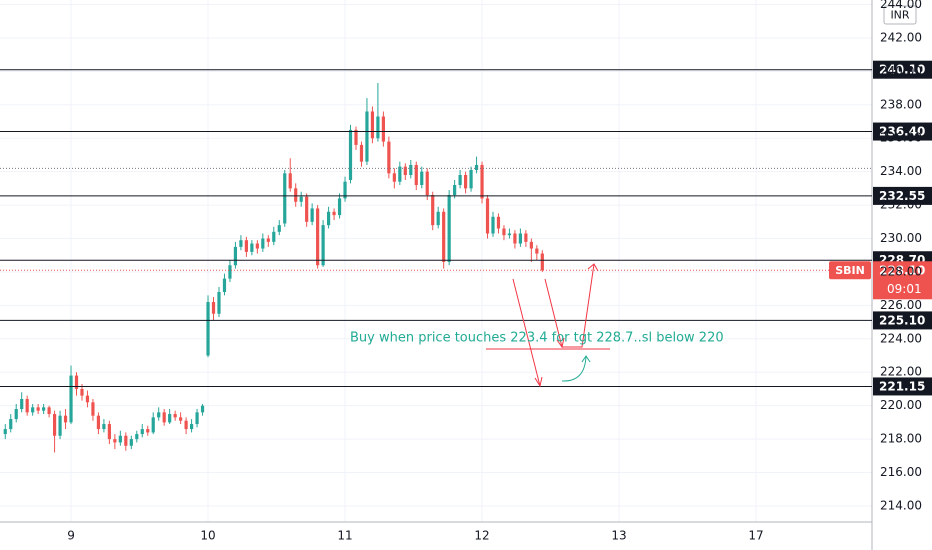  Describe the element at coordinates (901, 305) in the screenshot. I see `y-tick-label: 226.00` at that location.